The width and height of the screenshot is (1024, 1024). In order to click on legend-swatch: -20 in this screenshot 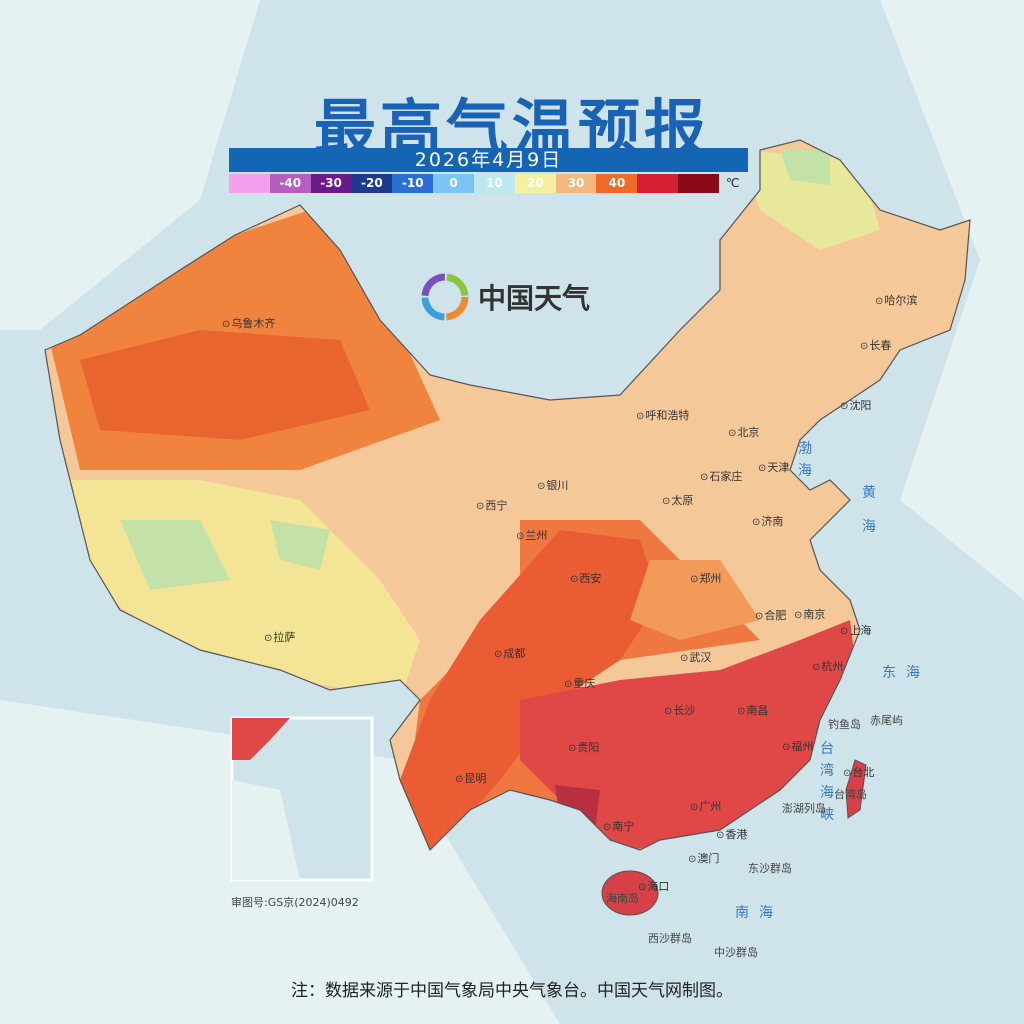, I will do `click(372, 183)`.